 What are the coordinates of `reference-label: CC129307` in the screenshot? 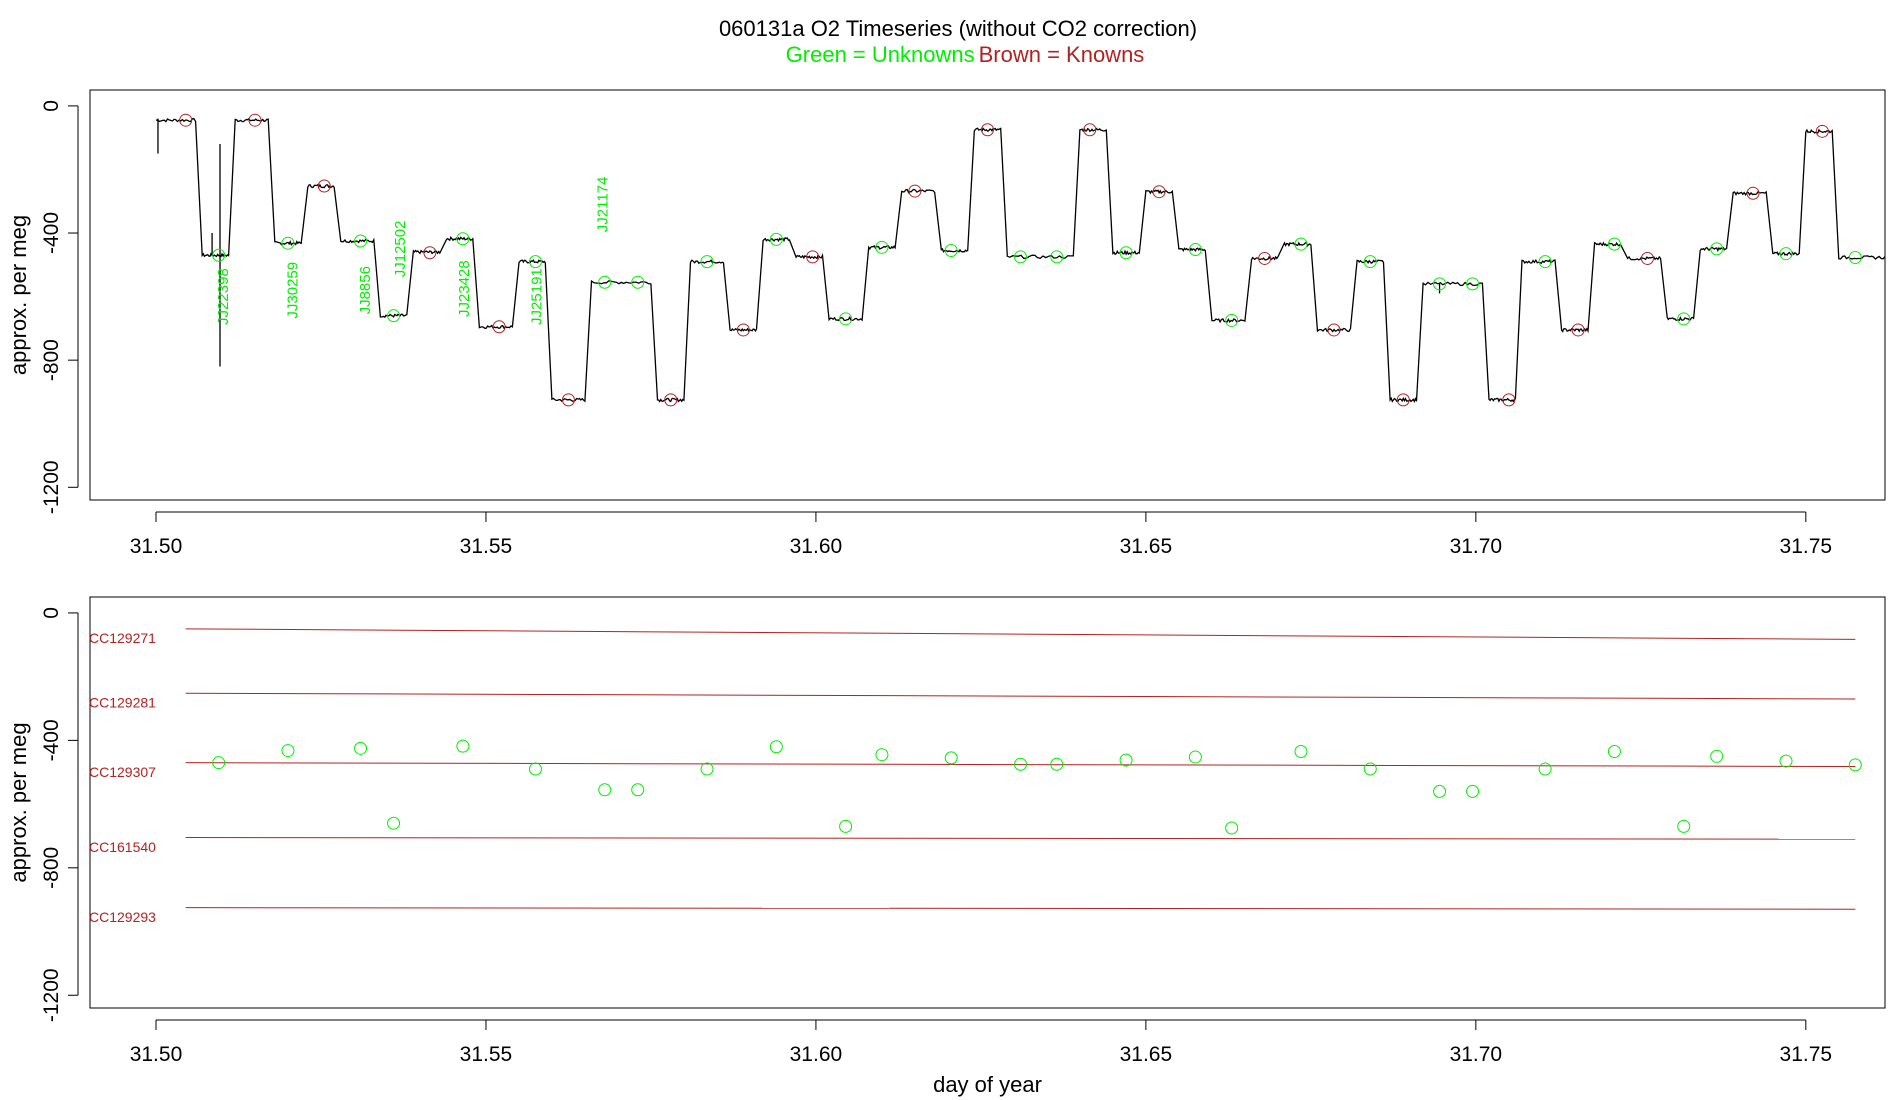 It's located at (122, 772).